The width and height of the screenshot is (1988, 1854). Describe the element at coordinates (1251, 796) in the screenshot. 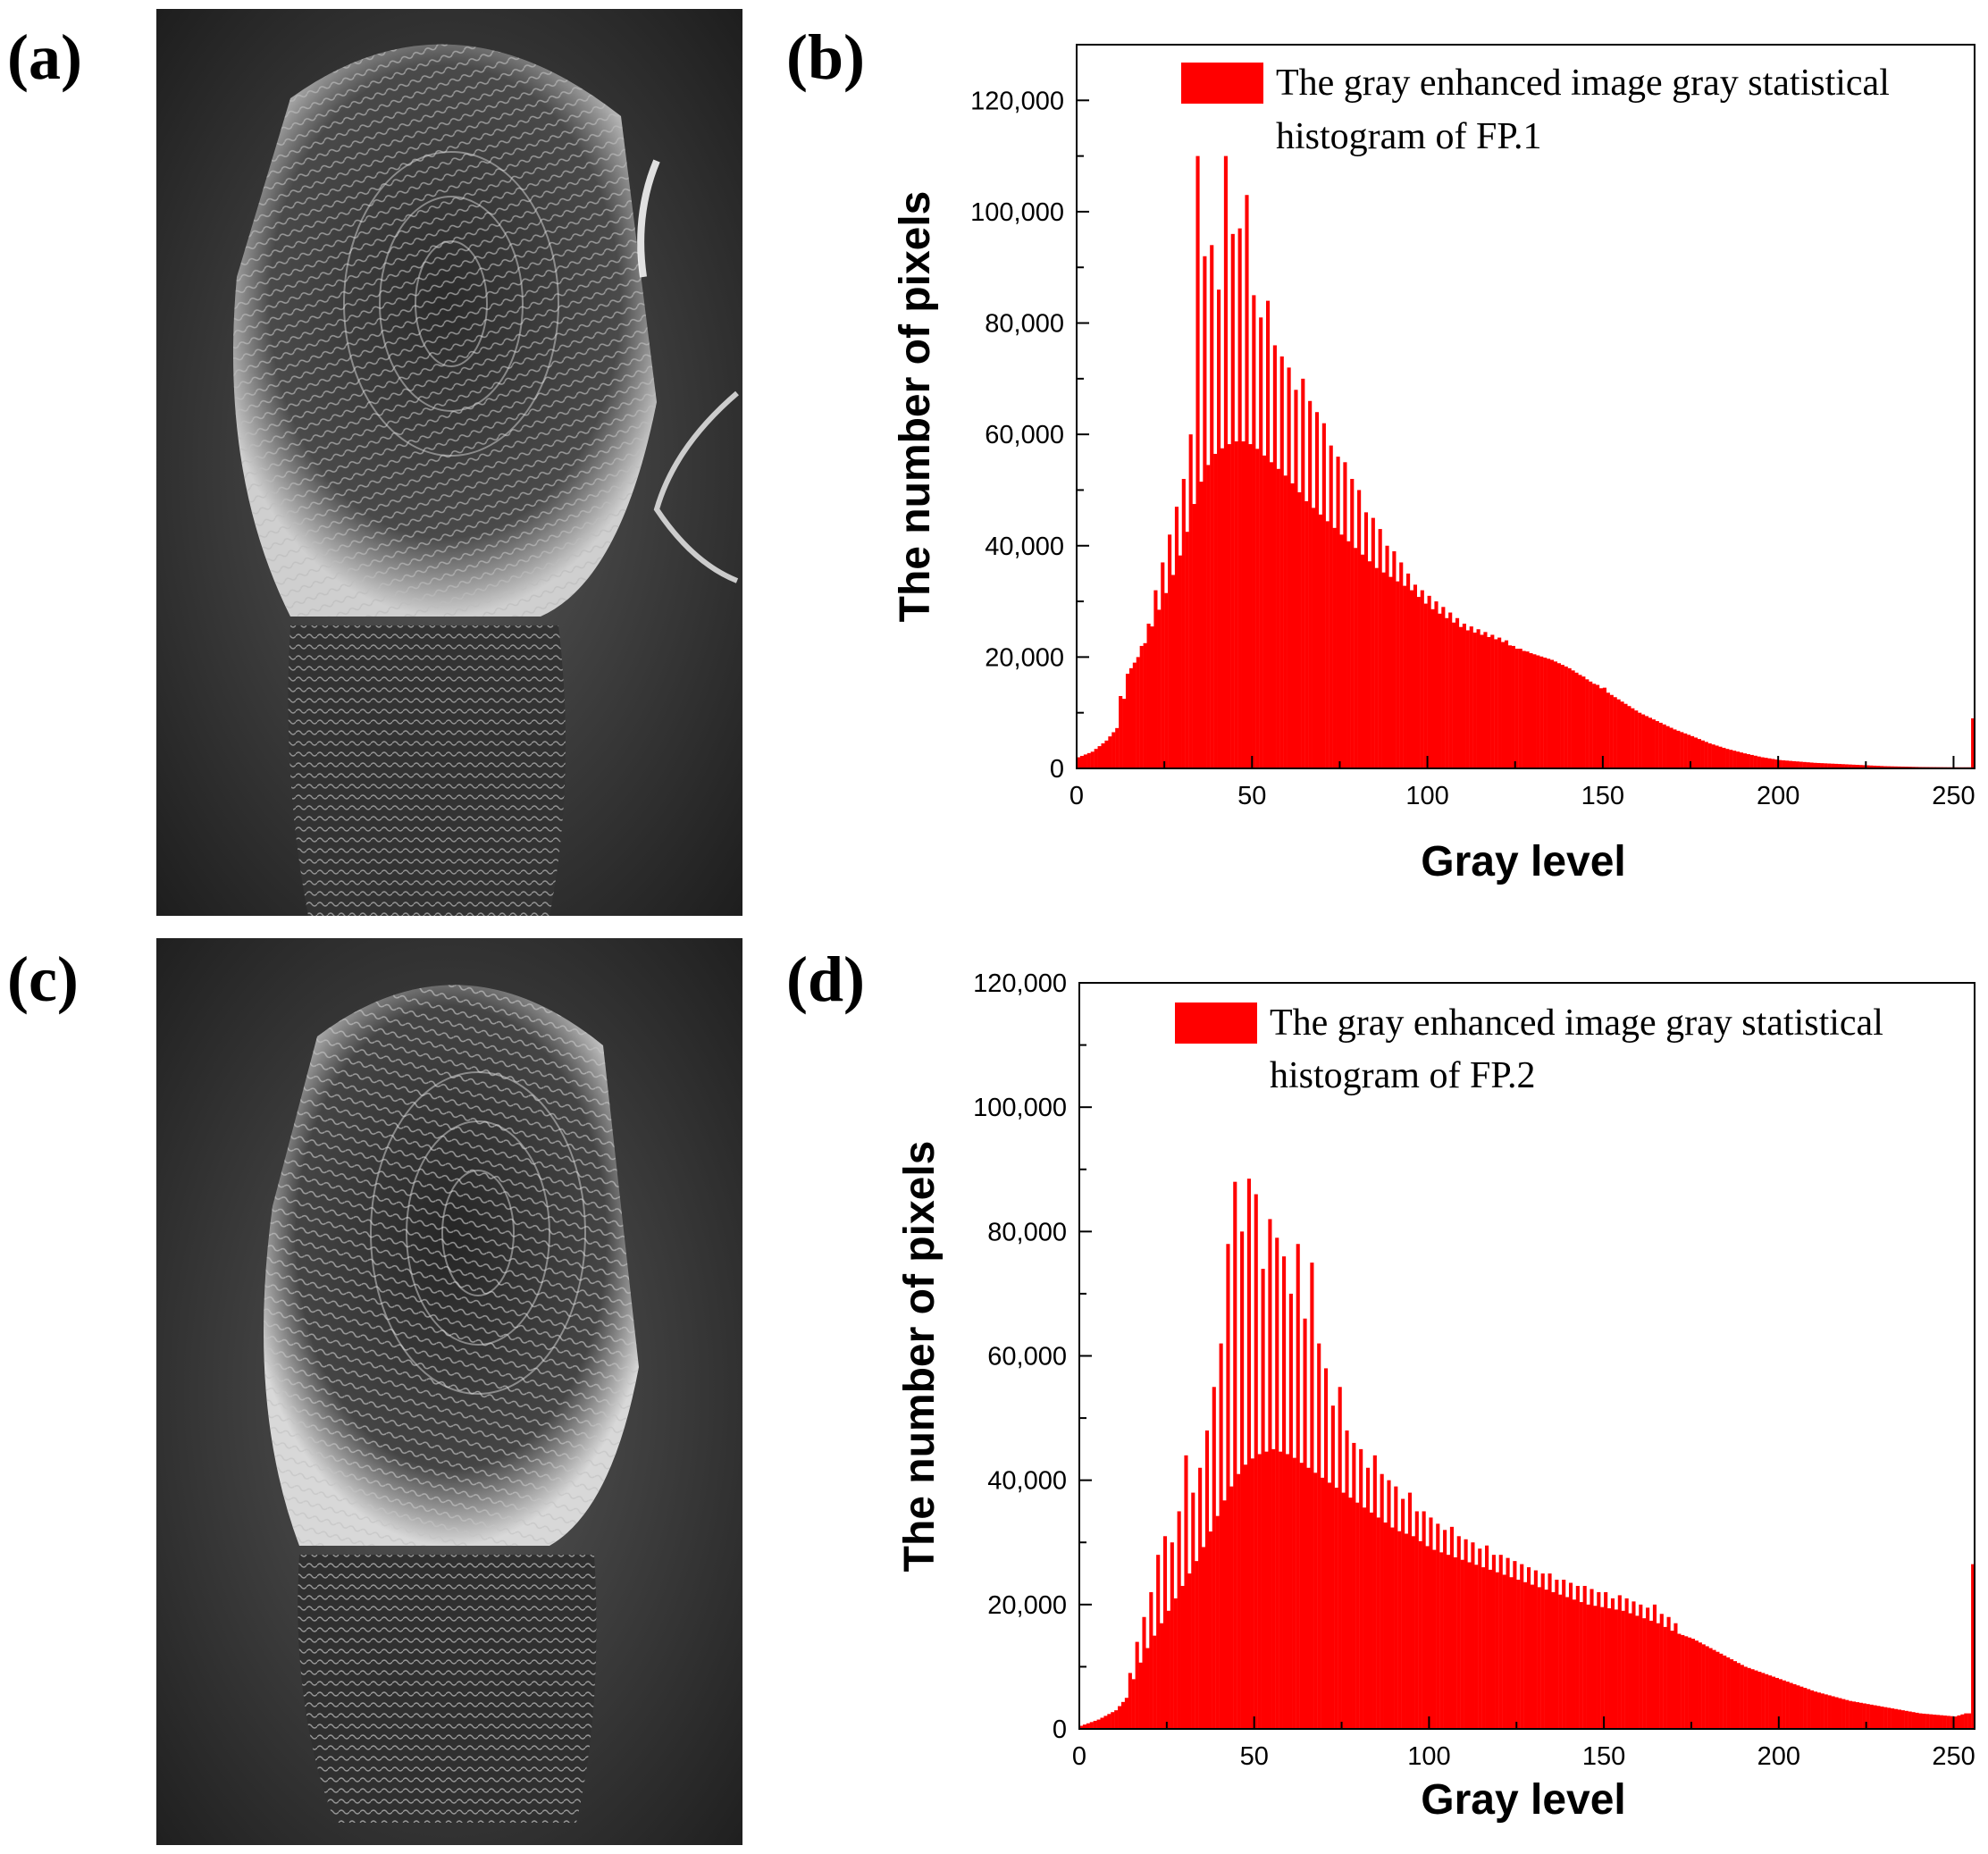

I see `x-tick-label: 50` at that location.